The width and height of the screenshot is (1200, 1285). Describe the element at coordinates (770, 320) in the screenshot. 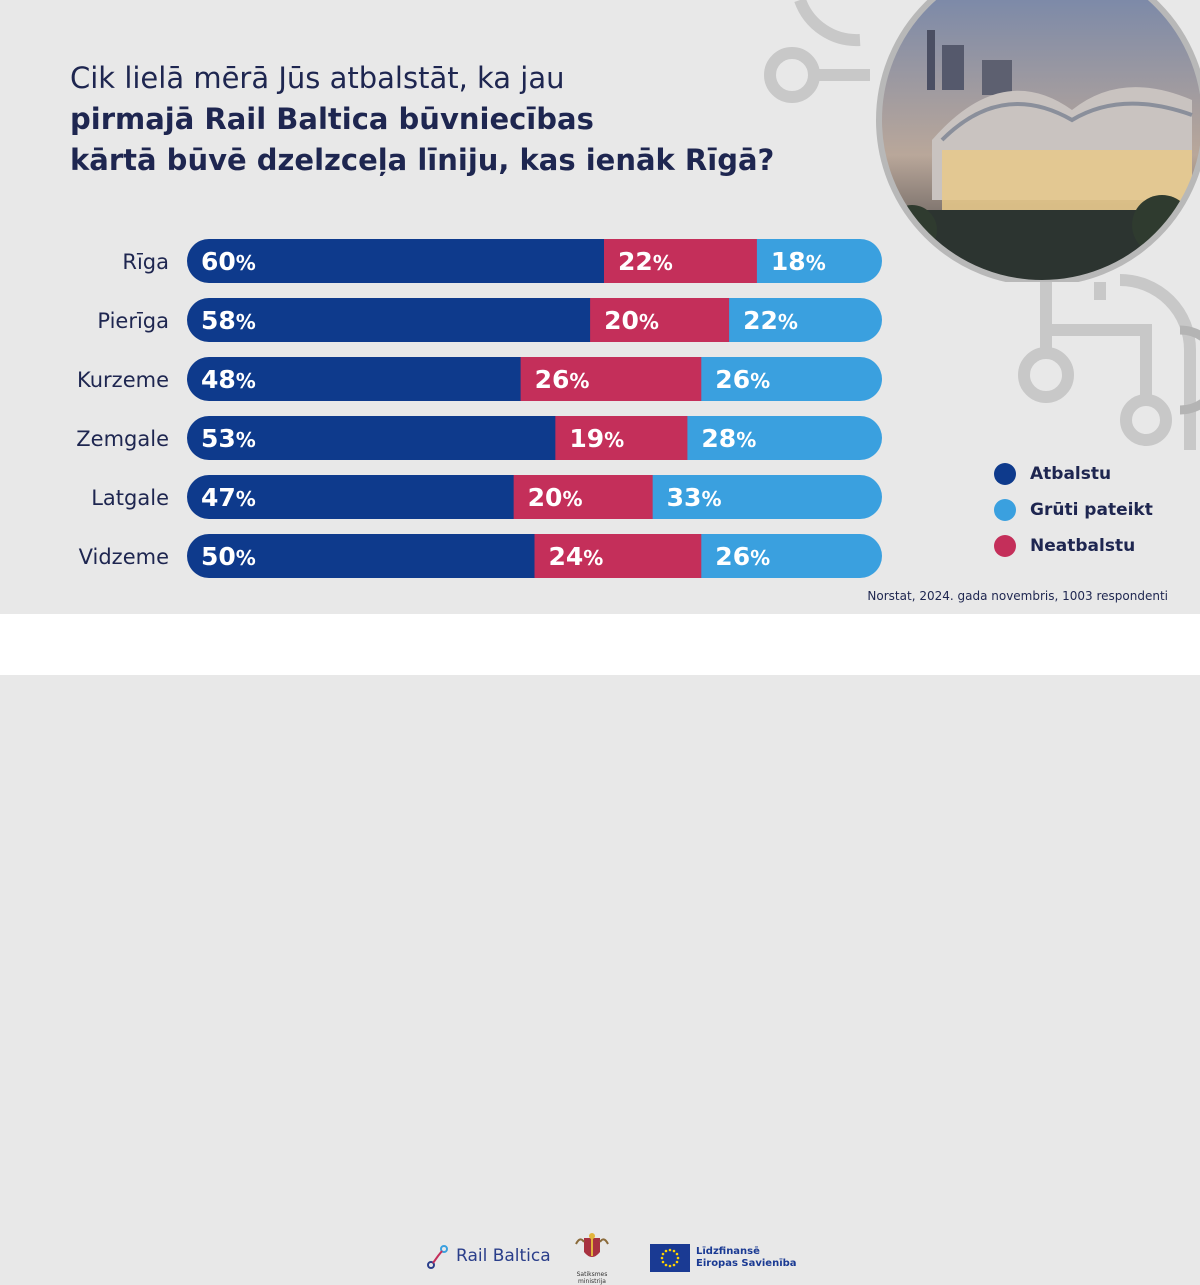

I see `data-label-pieriga-2: 22%` at that location.